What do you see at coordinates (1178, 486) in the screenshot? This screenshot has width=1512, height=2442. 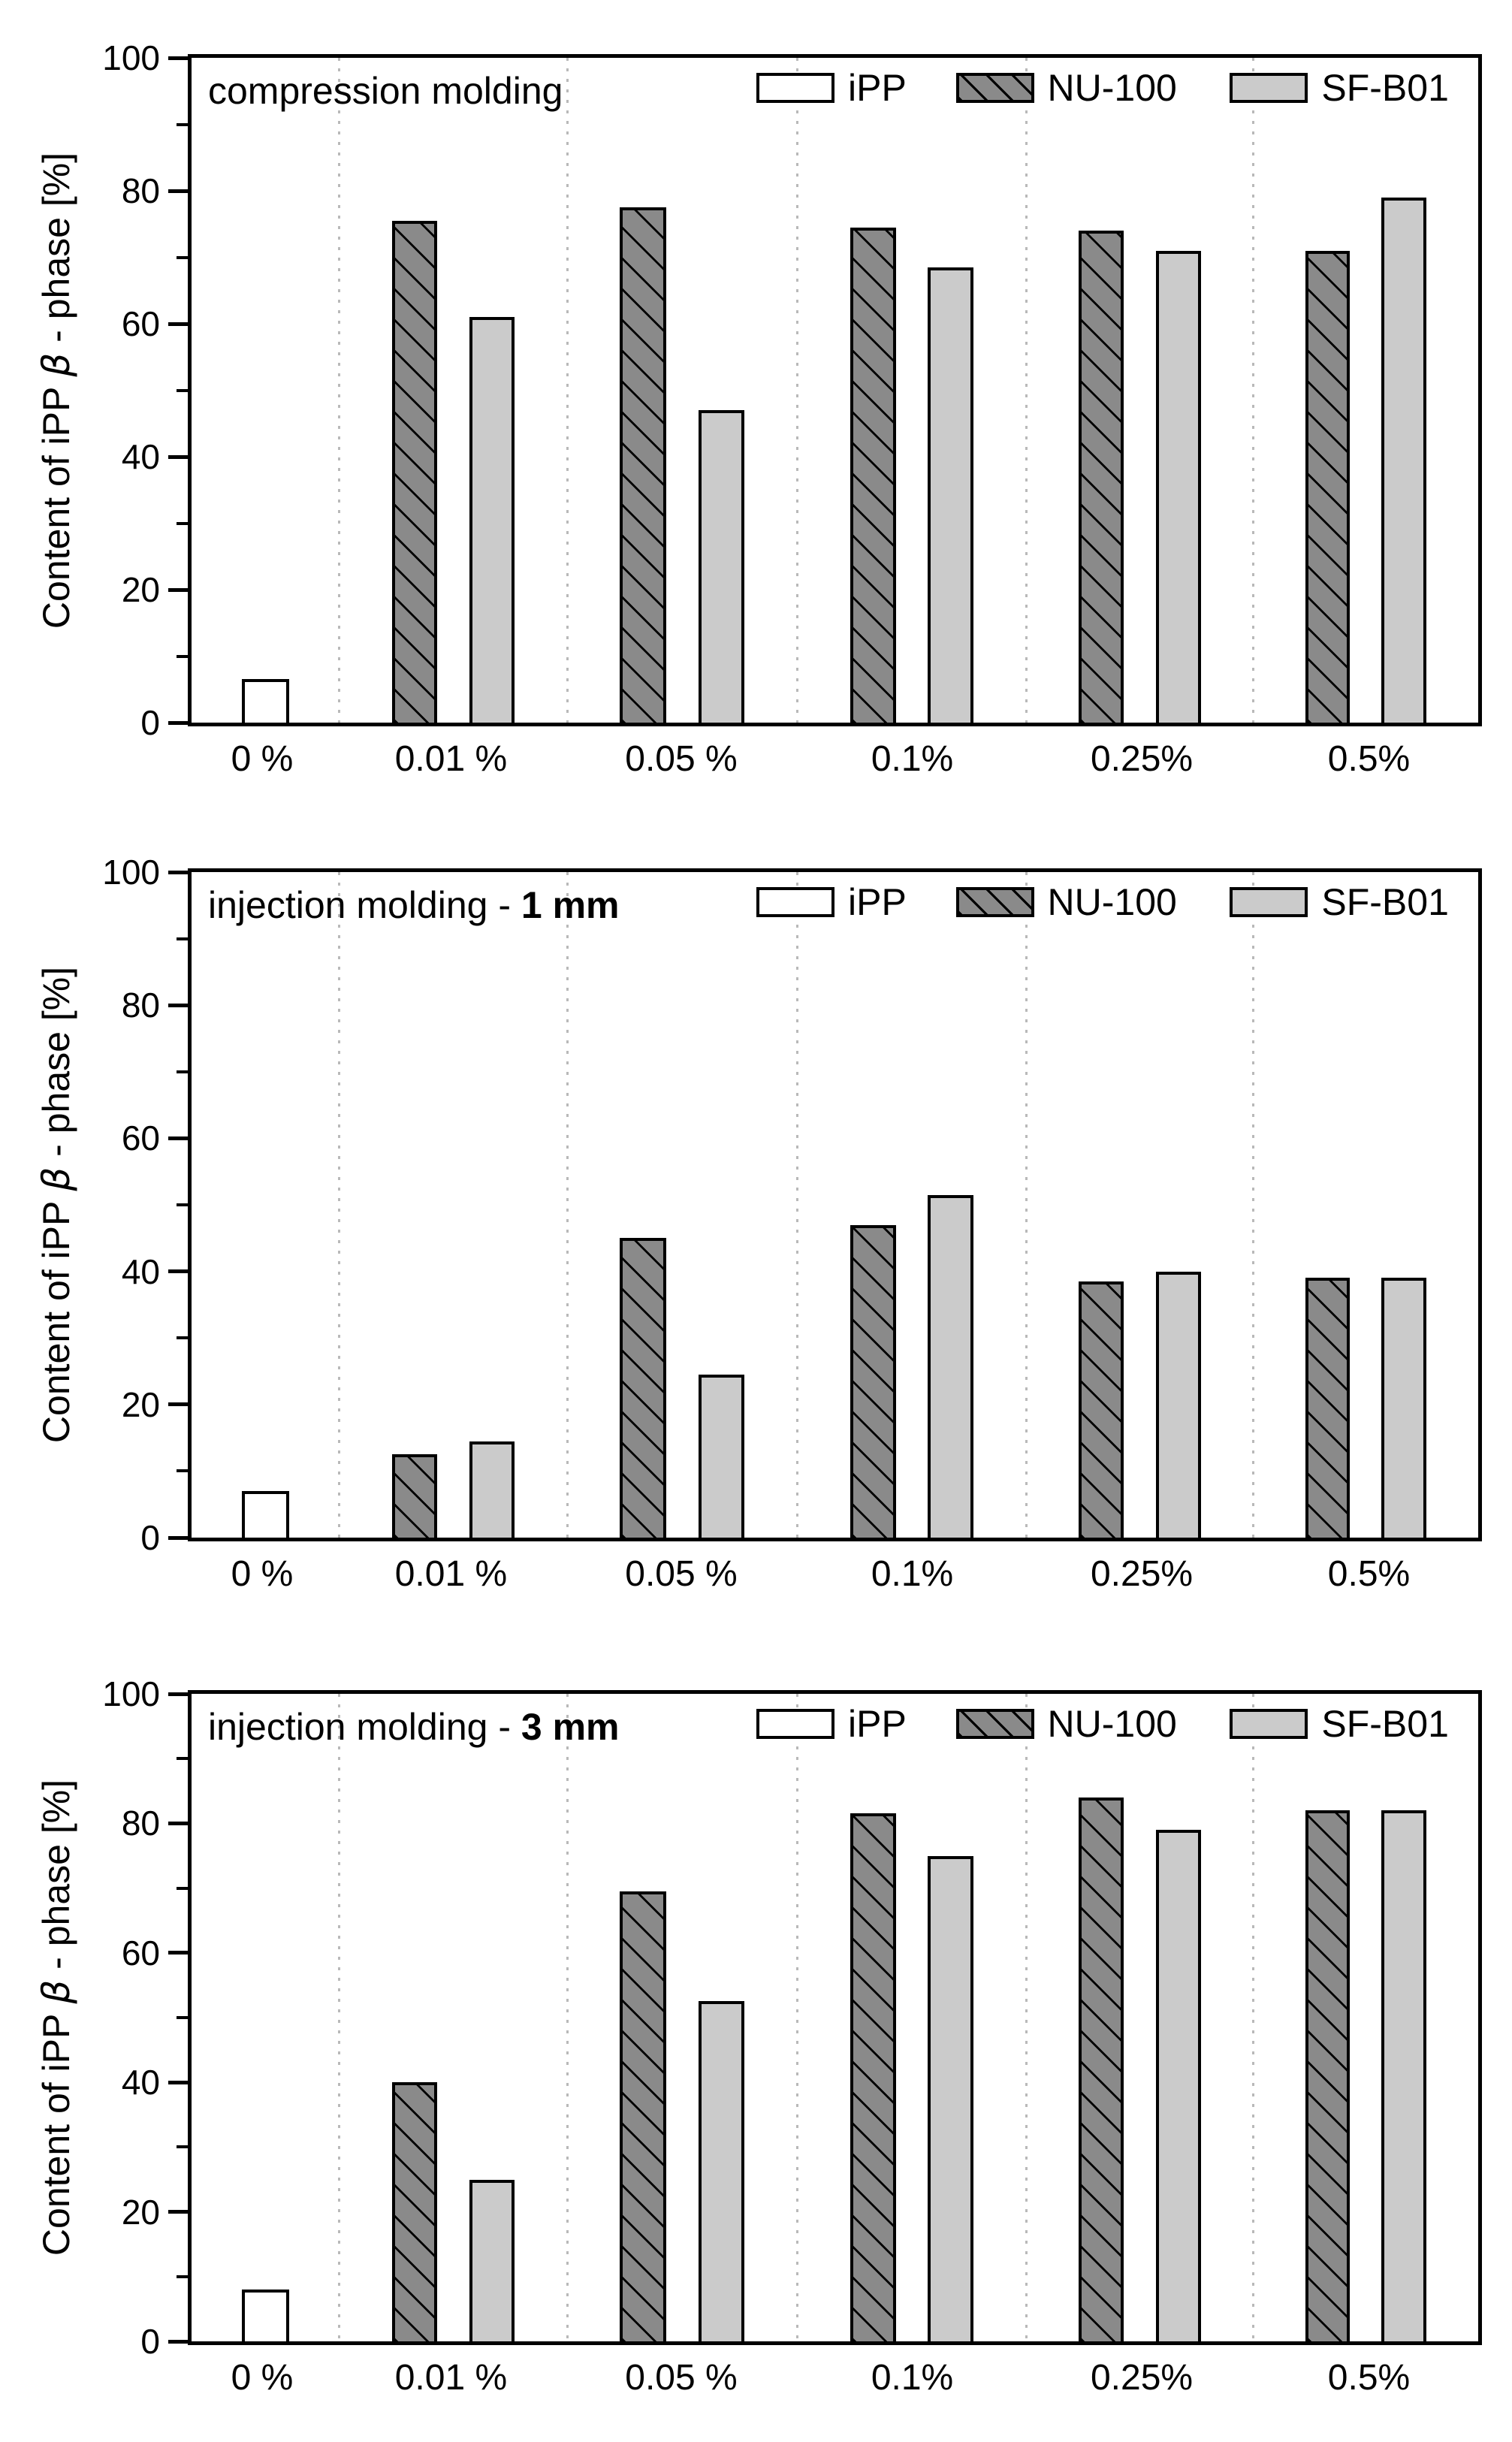 I see `bar-sfb01-0.25%` at bounding box center [1178, 486].